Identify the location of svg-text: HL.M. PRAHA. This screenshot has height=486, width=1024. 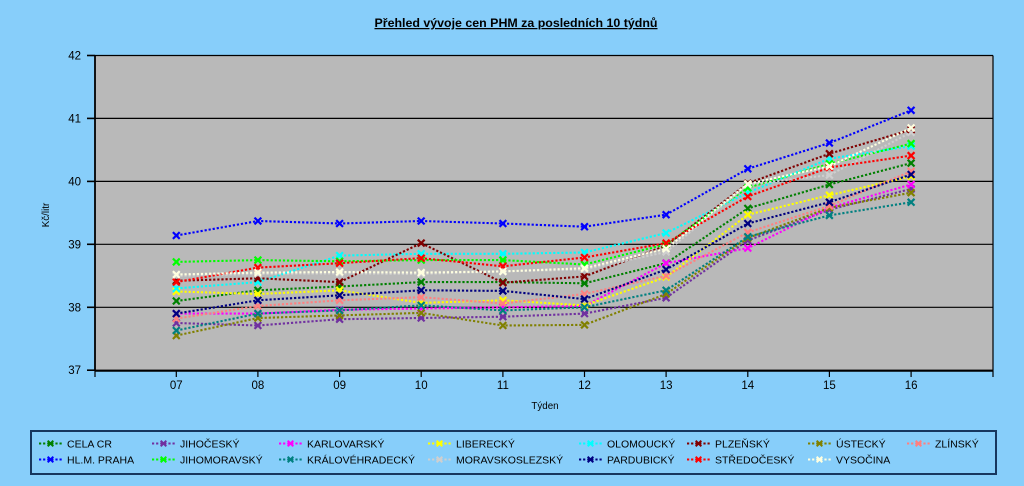
(100, 461).